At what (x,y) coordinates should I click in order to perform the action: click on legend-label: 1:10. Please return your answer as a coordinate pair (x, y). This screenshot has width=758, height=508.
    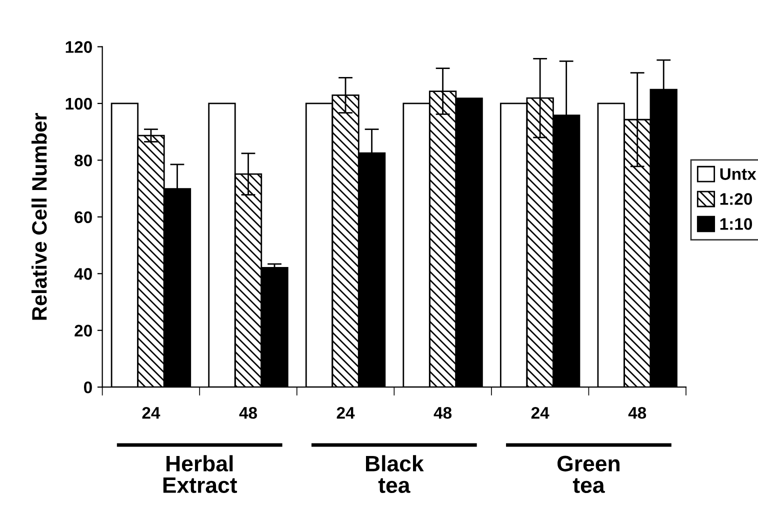
    Looking at the image, I should click on (736, 224).